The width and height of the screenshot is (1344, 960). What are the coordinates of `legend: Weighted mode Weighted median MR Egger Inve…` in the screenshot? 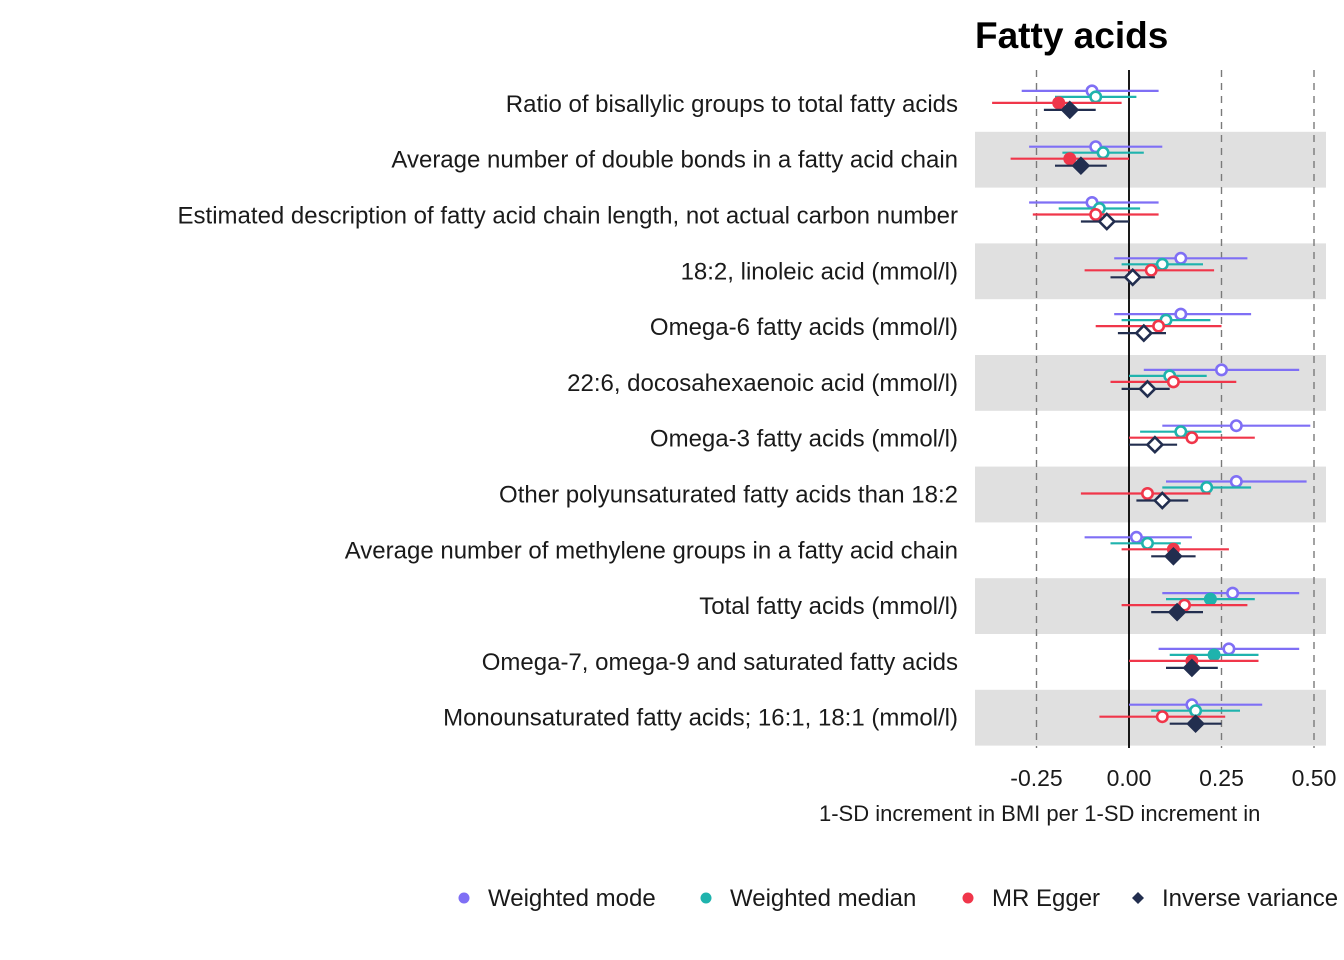 It's located at (901, 898).